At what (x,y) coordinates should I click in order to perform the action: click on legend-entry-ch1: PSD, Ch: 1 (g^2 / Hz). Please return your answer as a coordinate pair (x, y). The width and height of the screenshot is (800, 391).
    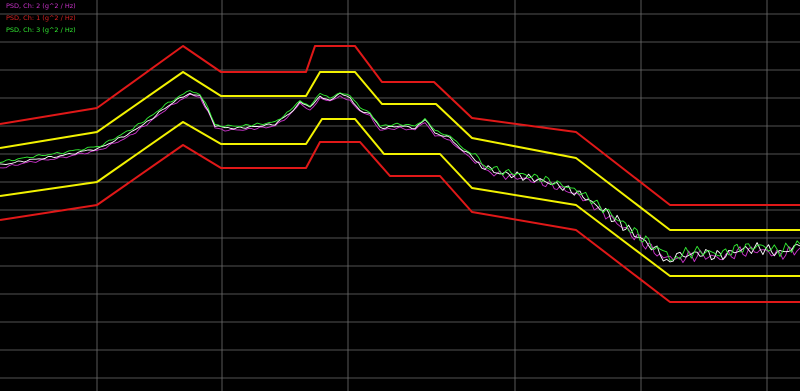
    Looking at the image, I should click on (41, 18).